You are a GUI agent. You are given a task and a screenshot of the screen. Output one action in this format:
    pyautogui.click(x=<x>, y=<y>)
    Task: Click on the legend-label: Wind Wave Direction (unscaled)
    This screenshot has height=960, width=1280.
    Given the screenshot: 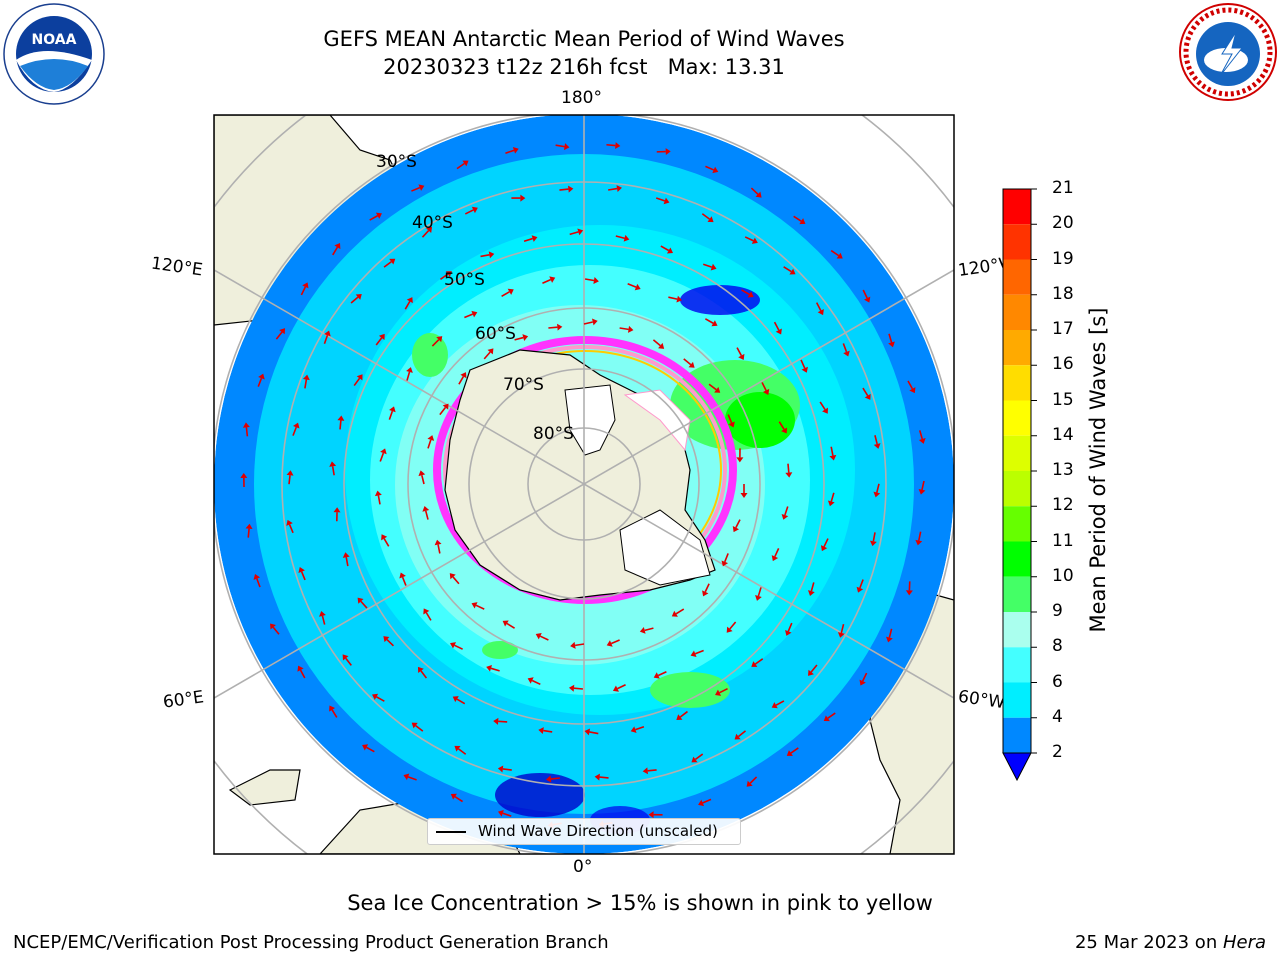 What is the action you would take?
    pyautogui.click(x=598, y=831)
    